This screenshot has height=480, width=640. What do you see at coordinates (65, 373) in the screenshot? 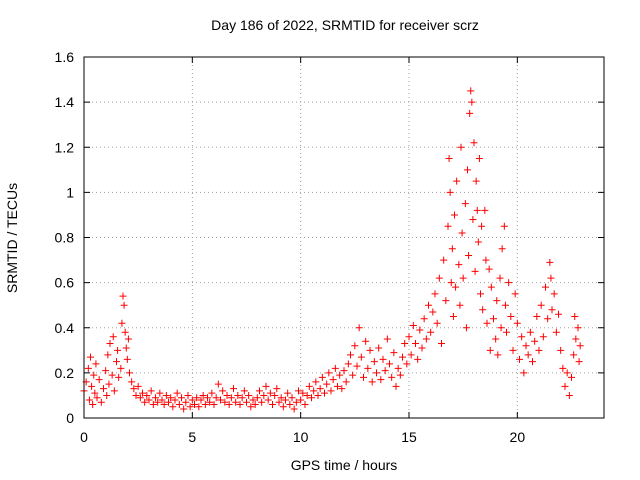
I see `y-tick-label: 0.2` at bounding box center [65, 373].